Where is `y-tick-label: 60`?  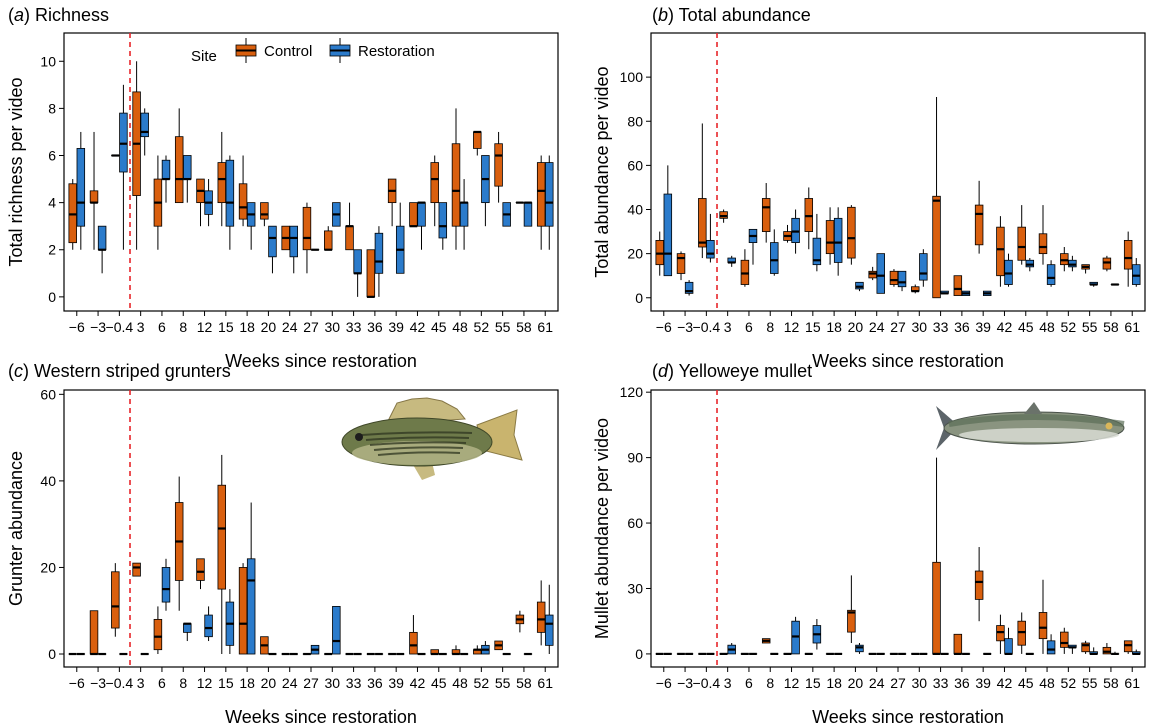
y-tick-label: 60 is located at coordinates (635, 165).